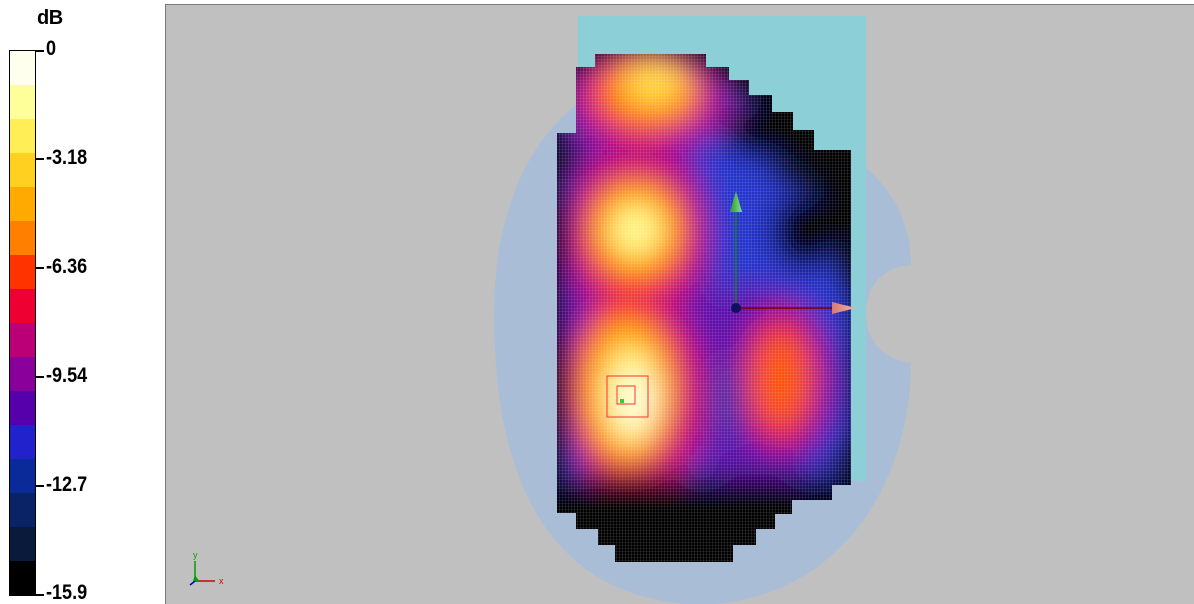  Describe the element at coordinates (50, 18) in the screenshot. I see `legend-unit: dB` at that location.